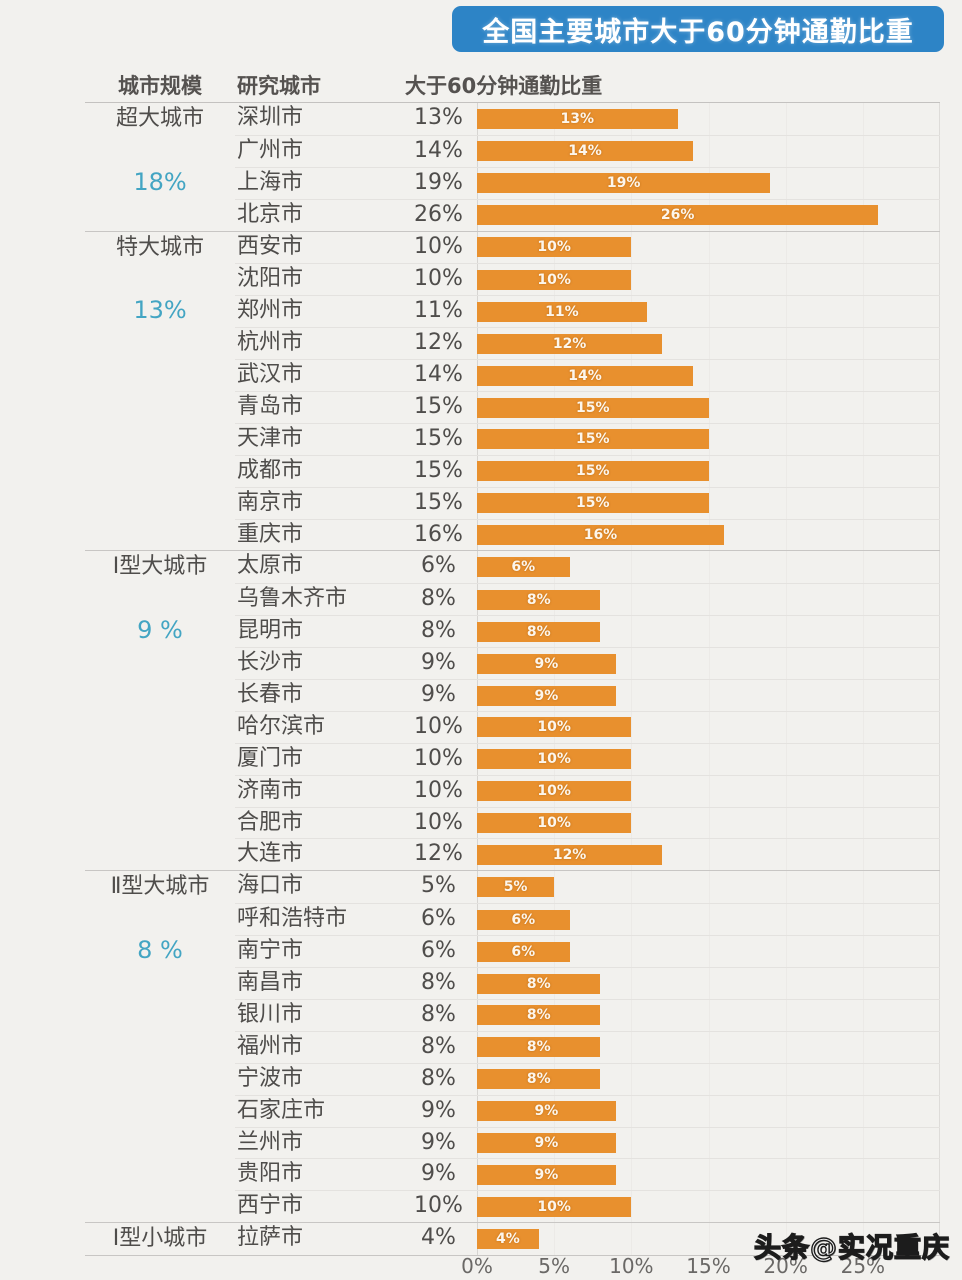 This screenshot has height=1280, width=962. What do you see at coordinates (587, 1206) in the screenshot?
I see `table-row: 西宁市 10% 10%` at bounding box center [587, 1206].